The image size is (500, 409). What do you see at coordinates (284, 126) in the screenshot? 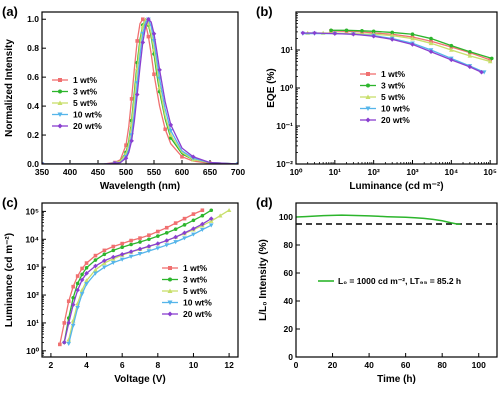
I see `y-tick-label: 10⁻¹` at bounding box center [284, 126].